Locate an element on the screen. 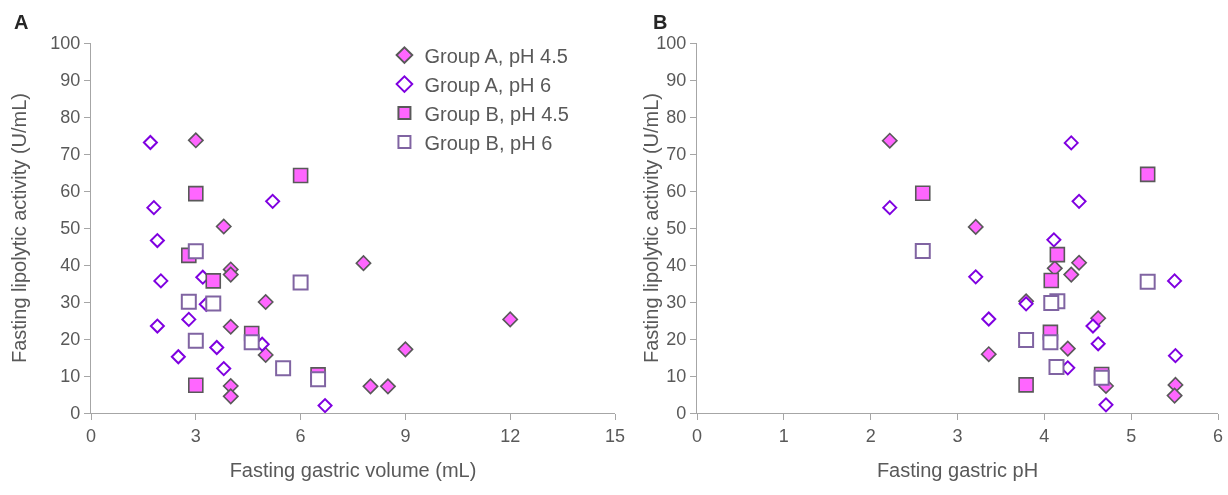 This screenshot has width=1228, height=495. chart-title: A is located at coordinates (21, 22).